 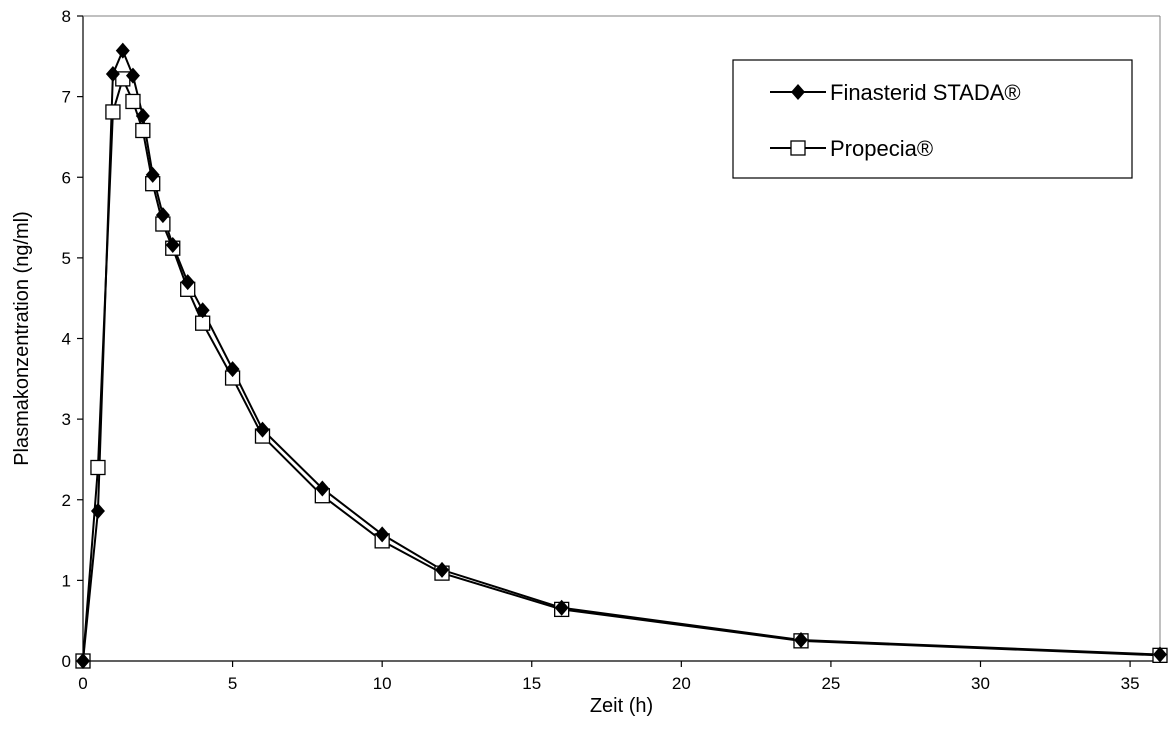 What do you see at coordinates (66, 419) in the screenshot?
I see `y-tick-label: 3` at bounding box center [66, 419].